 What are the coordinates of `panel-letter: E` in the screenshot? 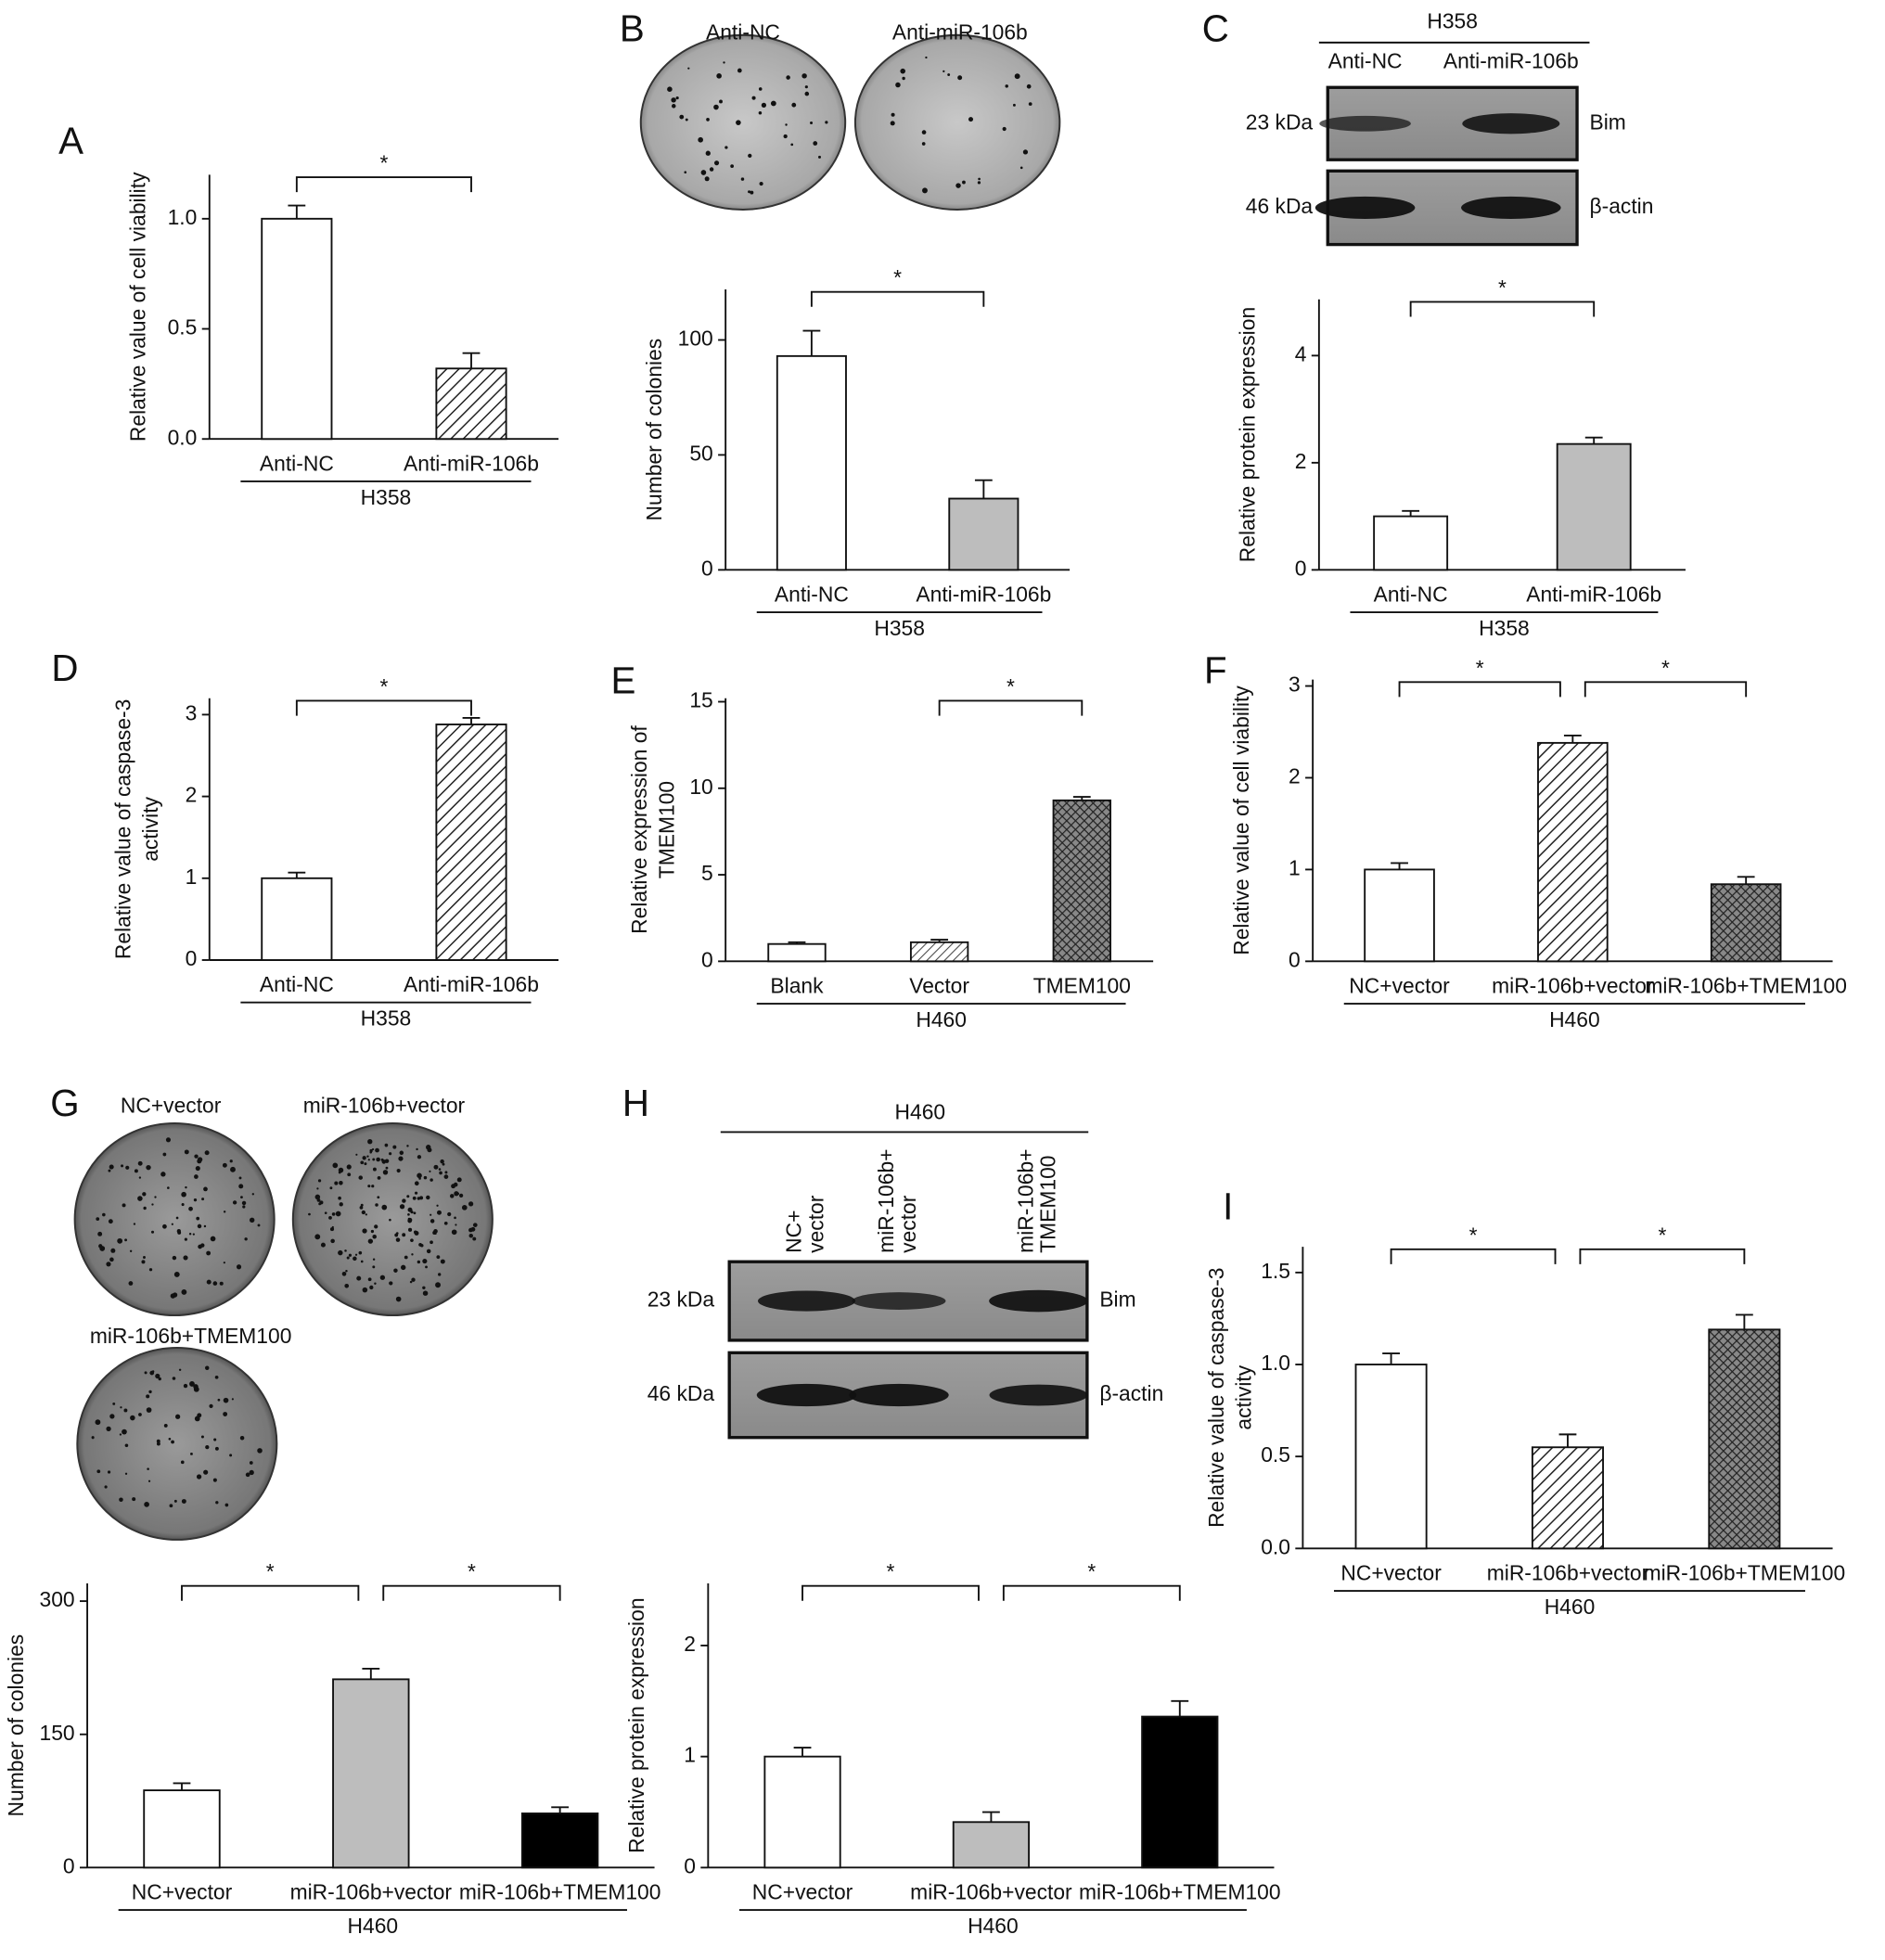 It's located at (623, 681).